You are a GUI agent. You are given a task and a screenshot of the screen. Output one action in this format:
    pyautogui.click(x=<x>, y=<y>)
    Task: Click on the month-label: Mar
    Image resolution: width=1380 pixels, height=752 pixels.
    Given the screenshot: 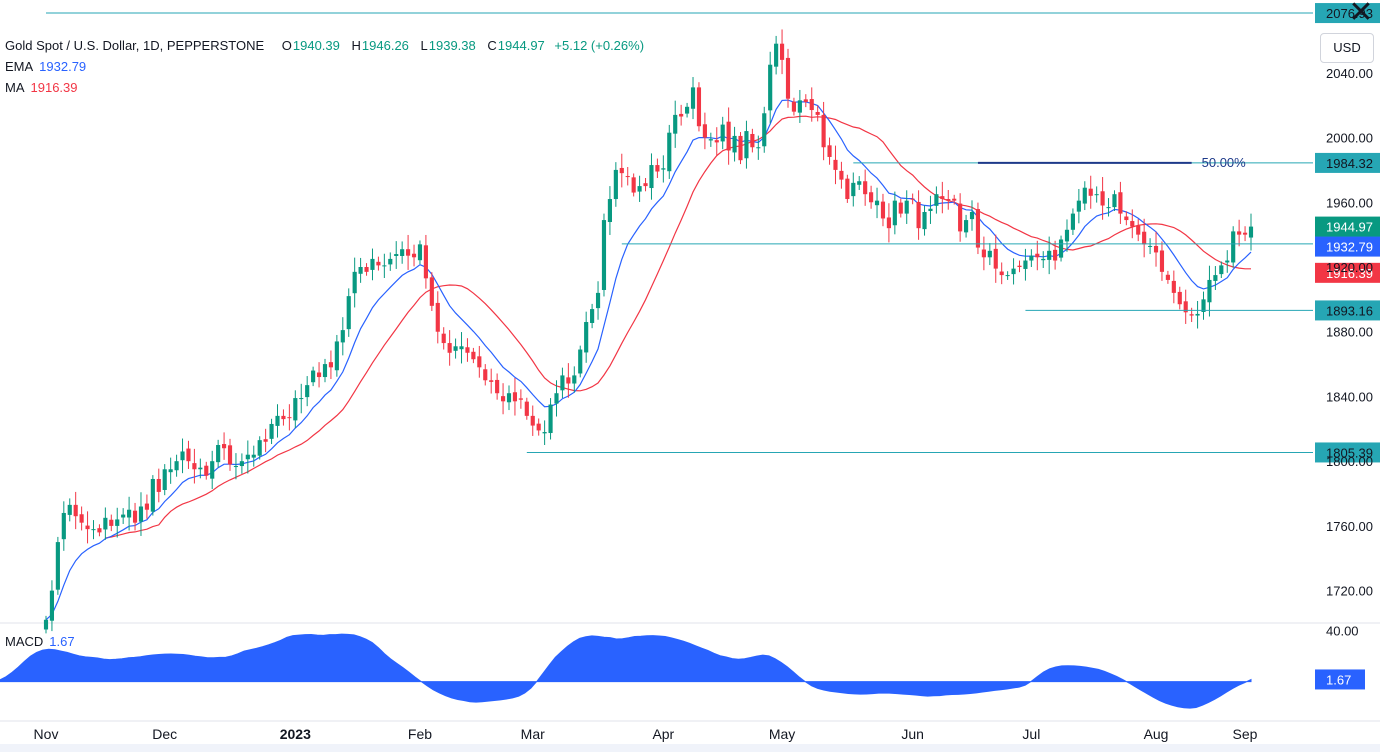 What is the action you would take?
    pyautogui.click(x=533, y=734)
    